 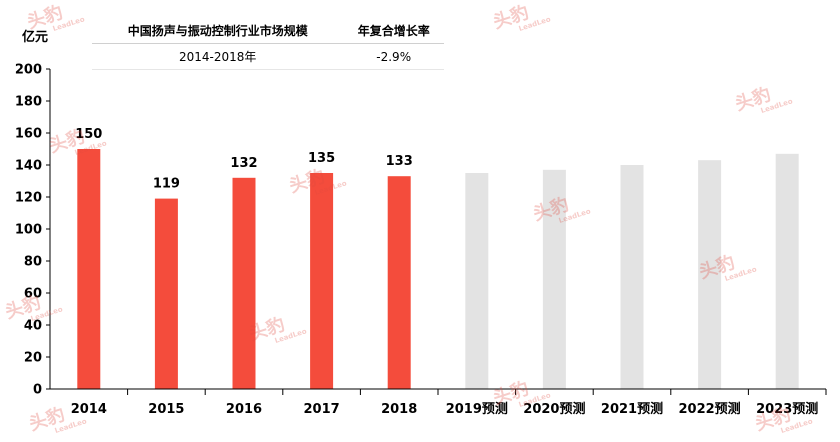 What do you see at coordinates (28, 166) in the screenshot?
I see `y-tick-label: 140` at bounding box center [28, 166].